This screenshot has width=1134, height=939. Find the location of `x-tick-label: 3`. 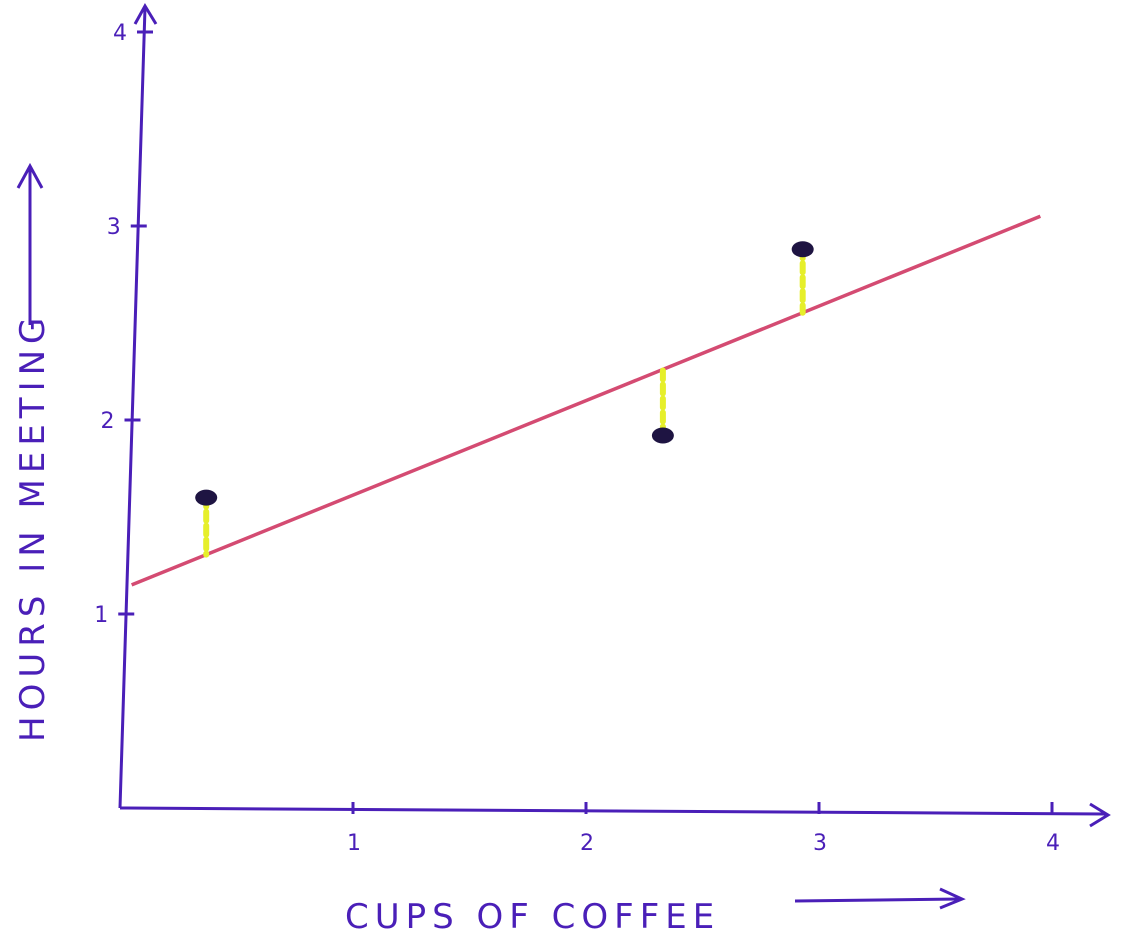

x-tick-label: 3 is located at coordinates (820, 843).